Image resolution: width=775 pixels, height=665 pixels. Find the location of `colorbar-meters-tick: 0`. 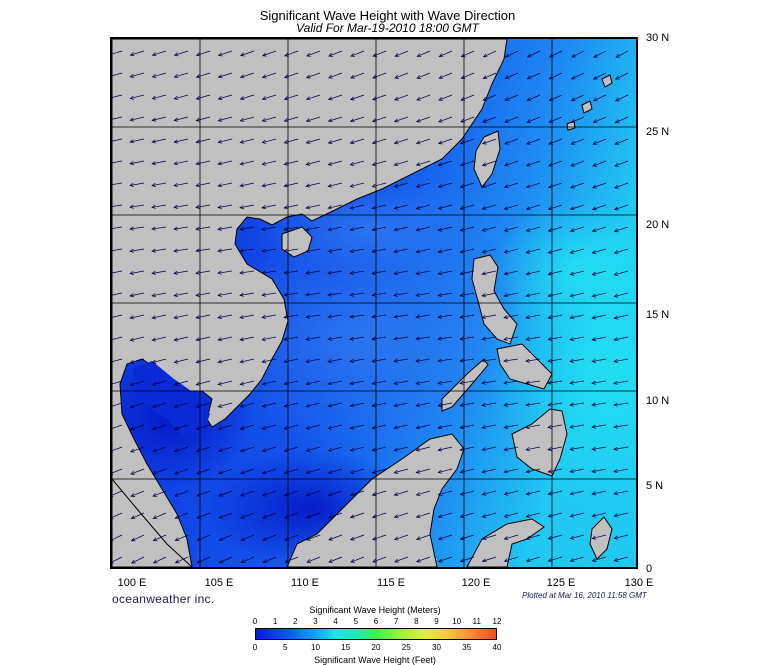

colorbar-meters-tick: 0 is located at coordinates (255, 621).